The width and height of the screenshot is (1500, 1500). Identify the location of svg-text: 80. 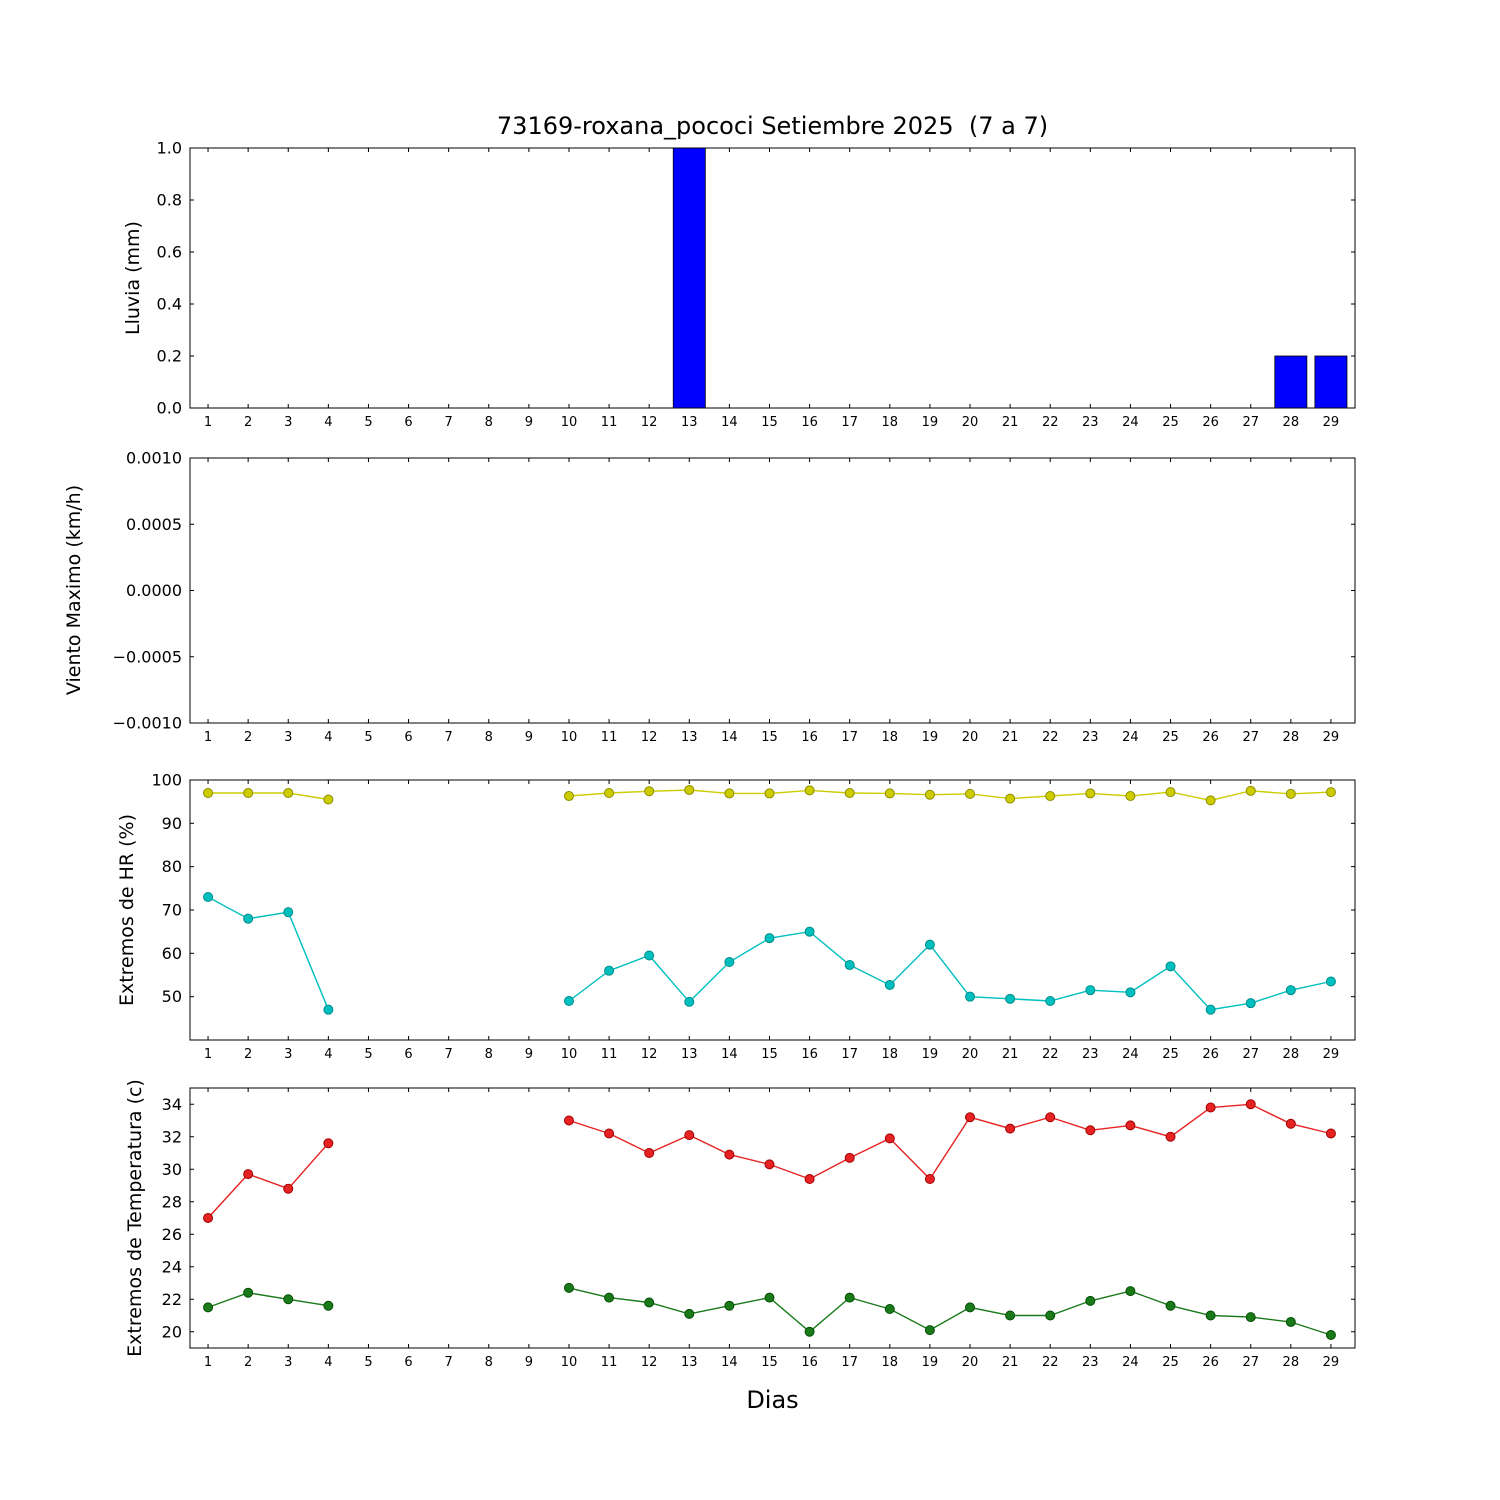
(172, 866).